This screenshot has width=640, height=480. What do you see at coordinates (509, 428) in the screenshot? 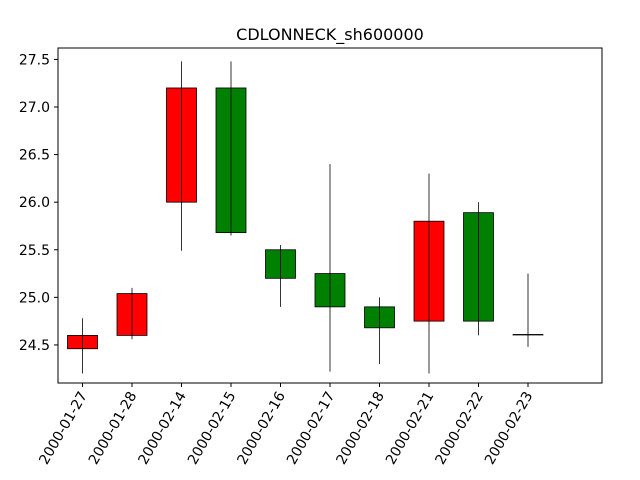
I see `x-tick-label: 2000-02-23` at bounding box center [509, 428].